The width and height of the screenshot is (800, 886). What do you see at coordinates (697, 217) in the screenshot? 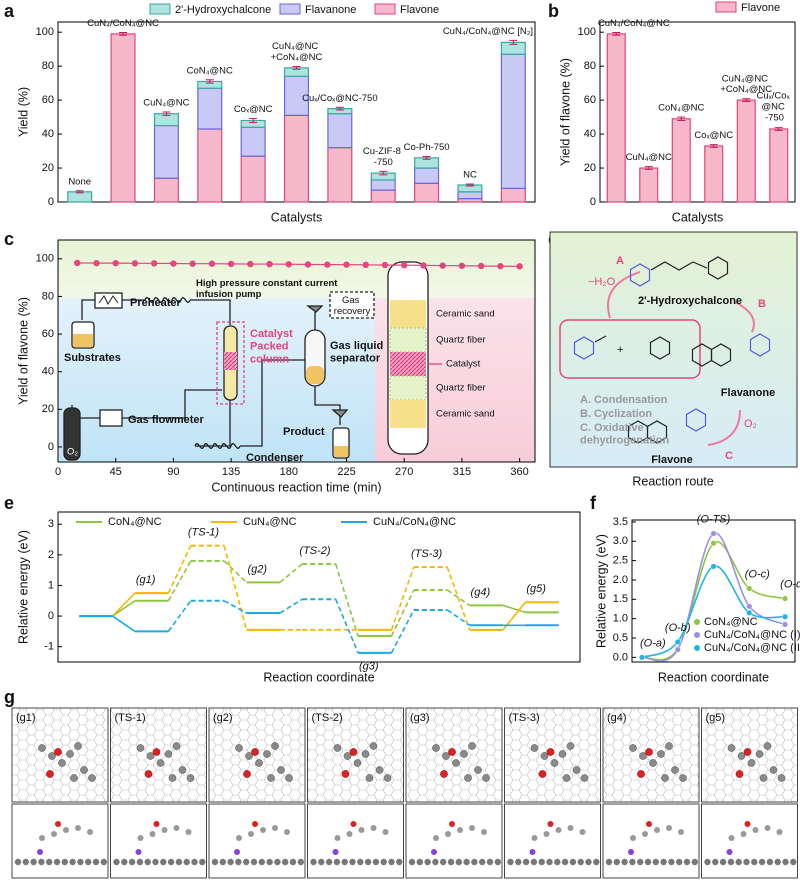
I see `x-axis-label: Catalysts` at bounding box center [697, 217].